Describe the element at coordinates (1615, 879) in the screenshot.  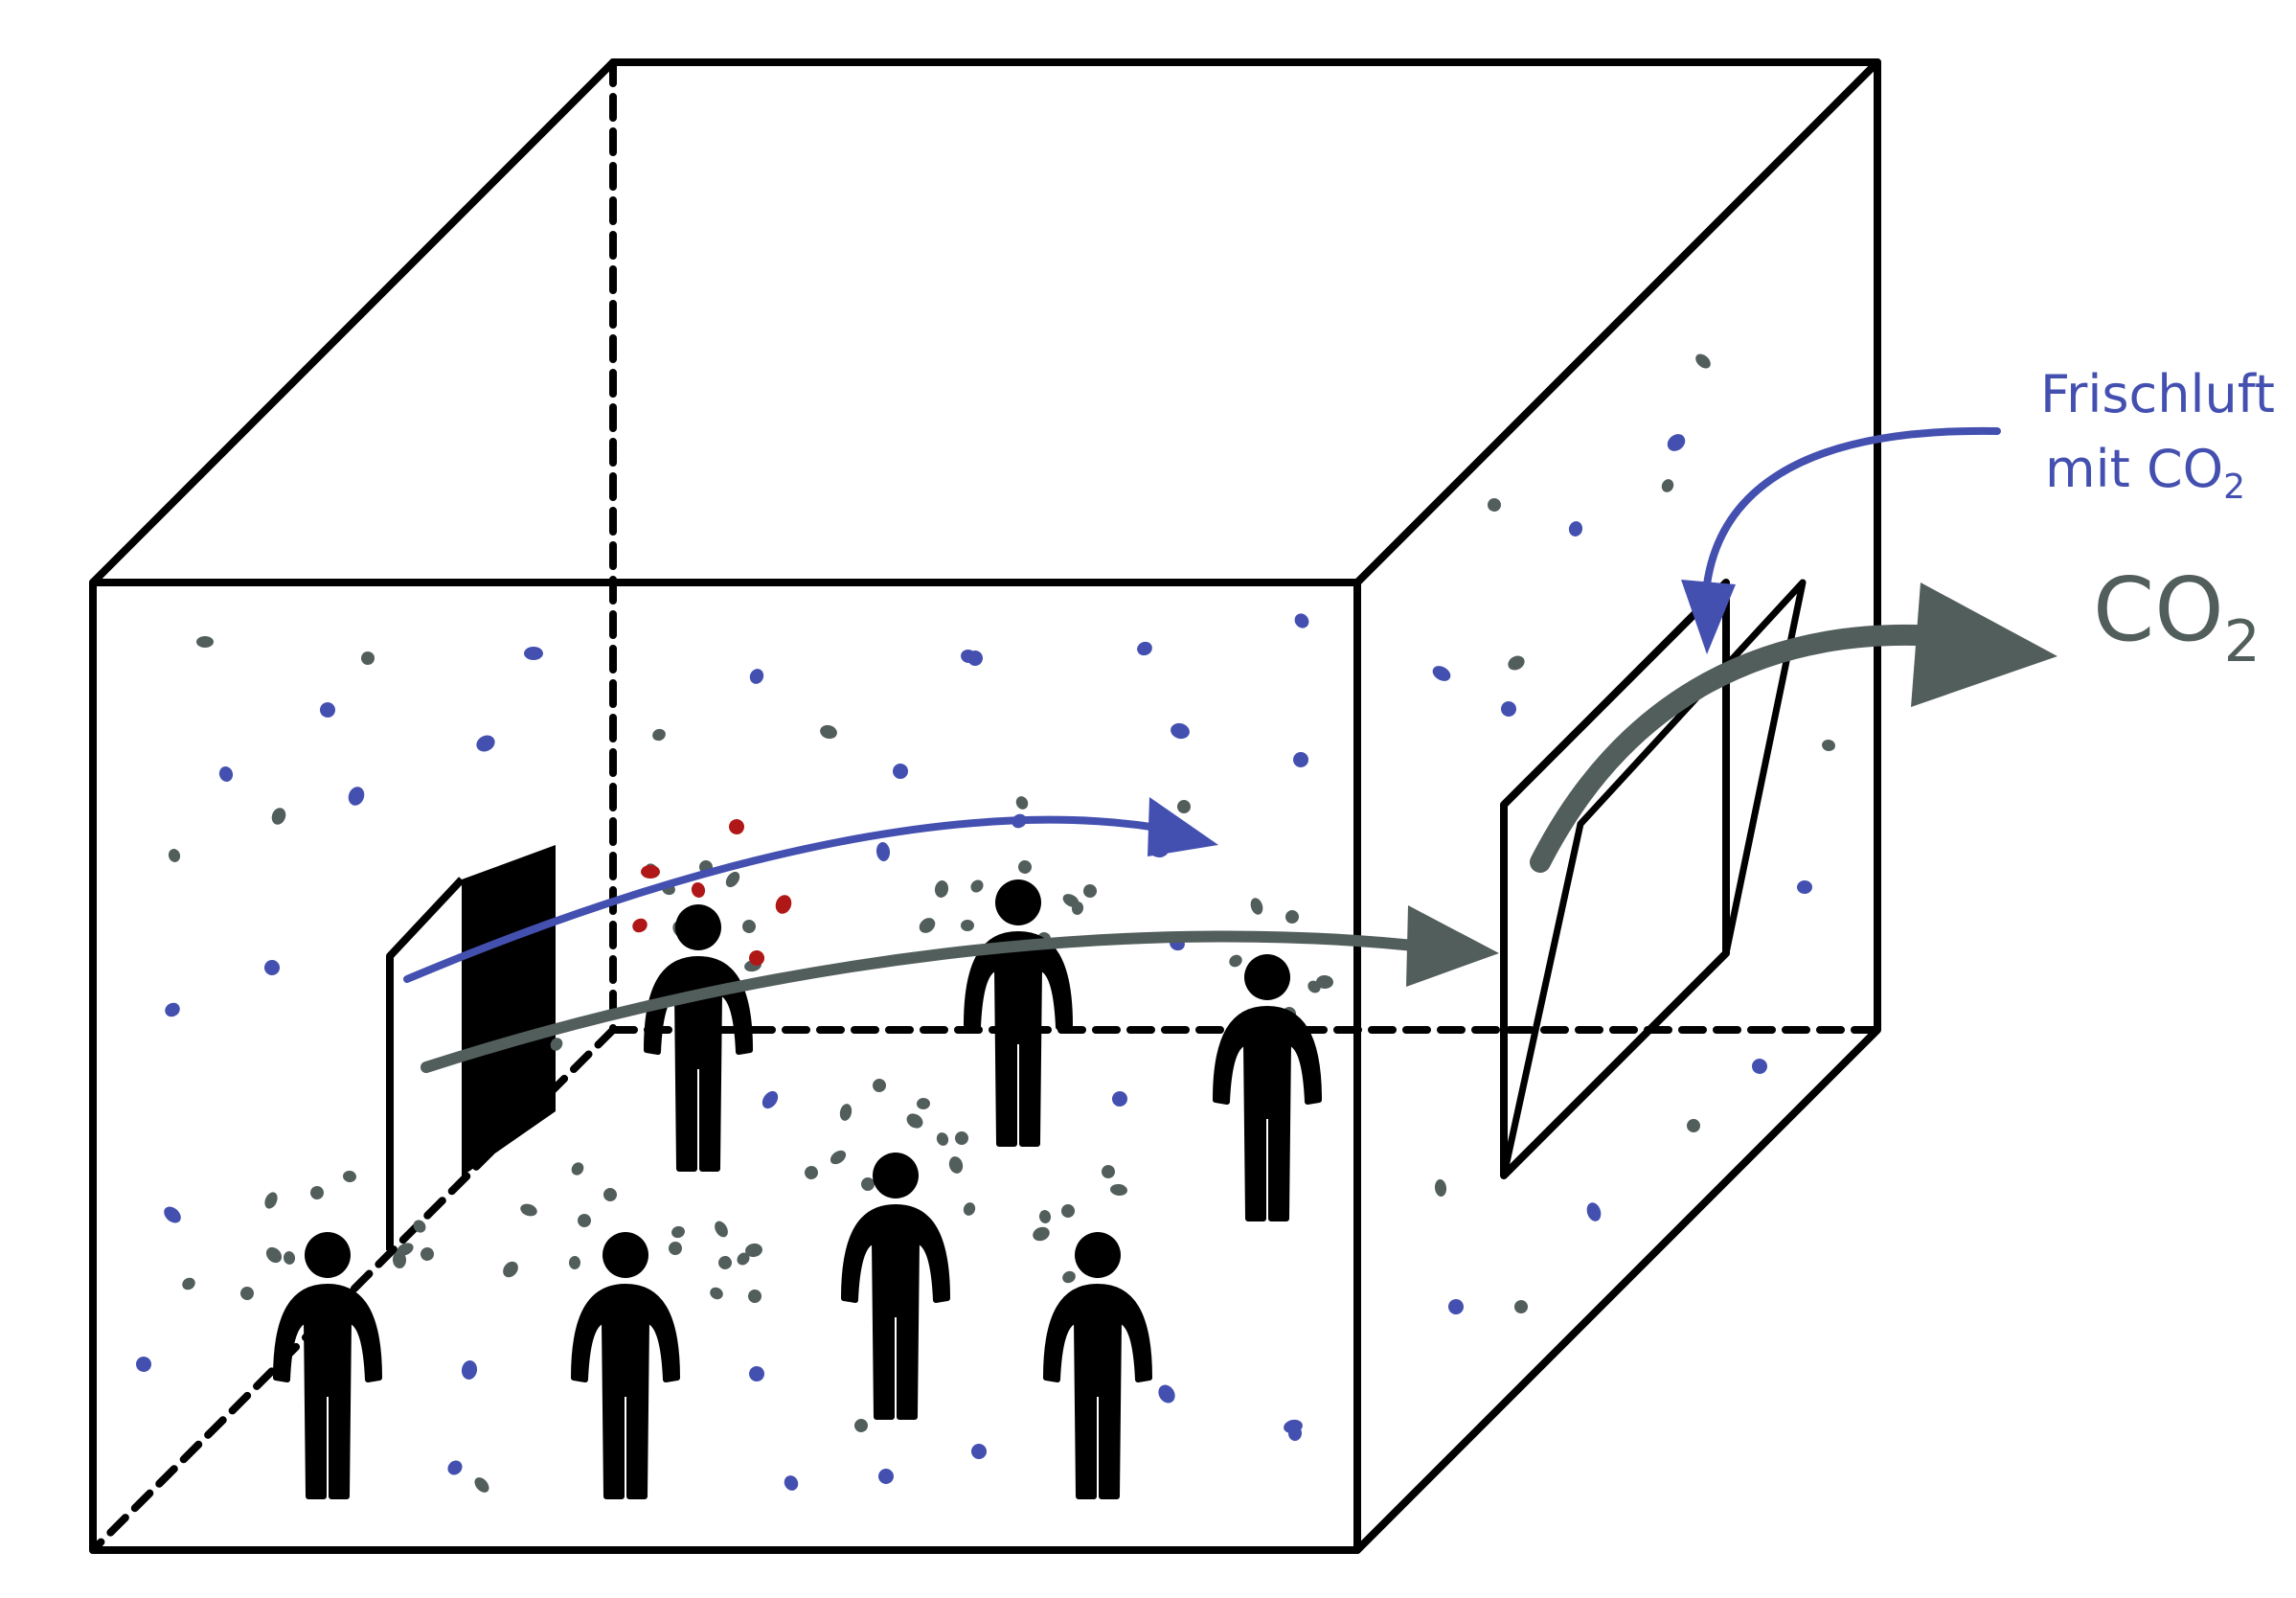
I see `window-frame` at that location.